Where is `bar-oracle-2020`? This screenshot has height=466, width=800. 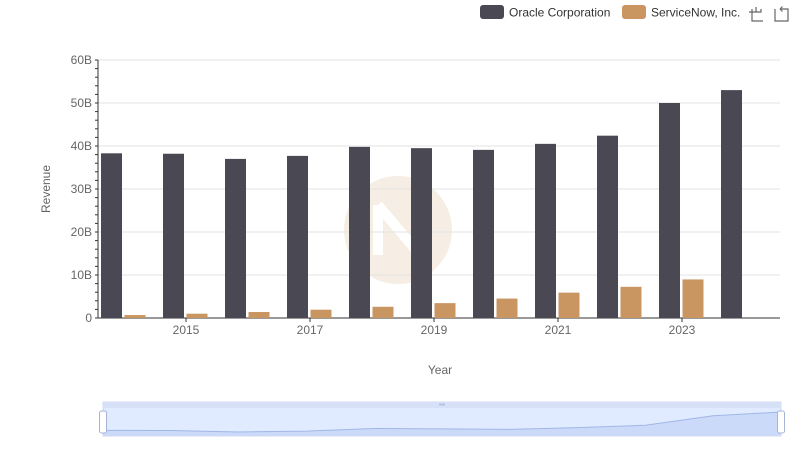 bar-oracle-2020 is located at coordinates (483, 233).